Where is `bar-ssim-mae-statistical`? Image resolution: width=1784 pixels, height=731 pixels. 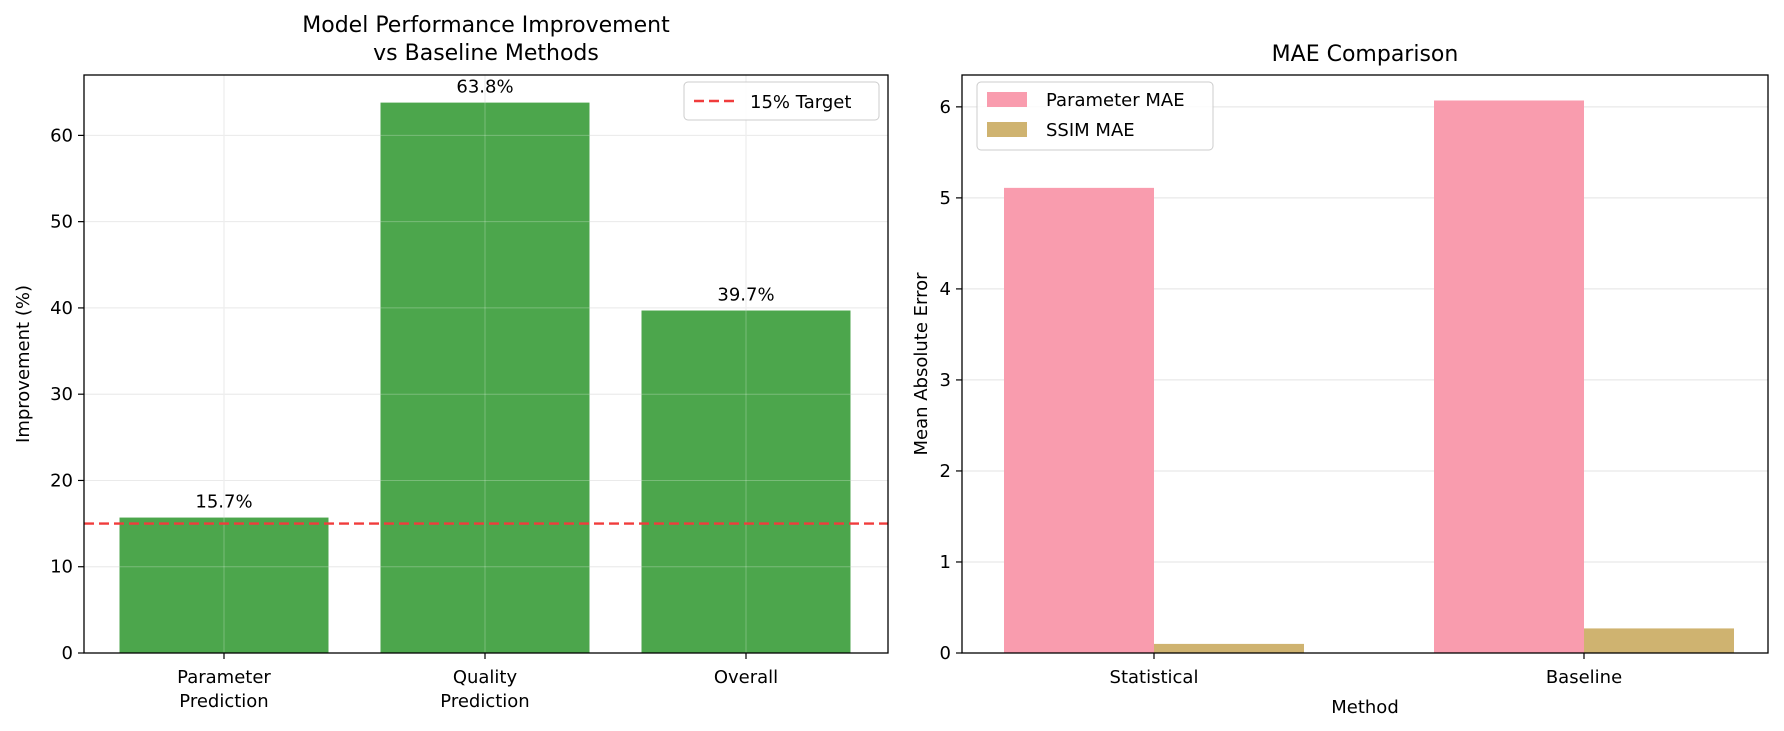
bar-ssim-mae-statistical is located at coordinates (1229, 648).